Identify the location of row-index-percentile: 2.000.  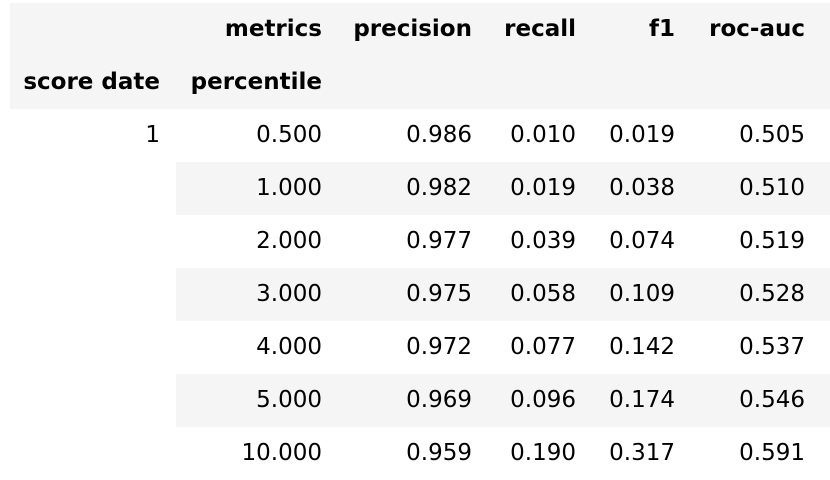
(289, 241).